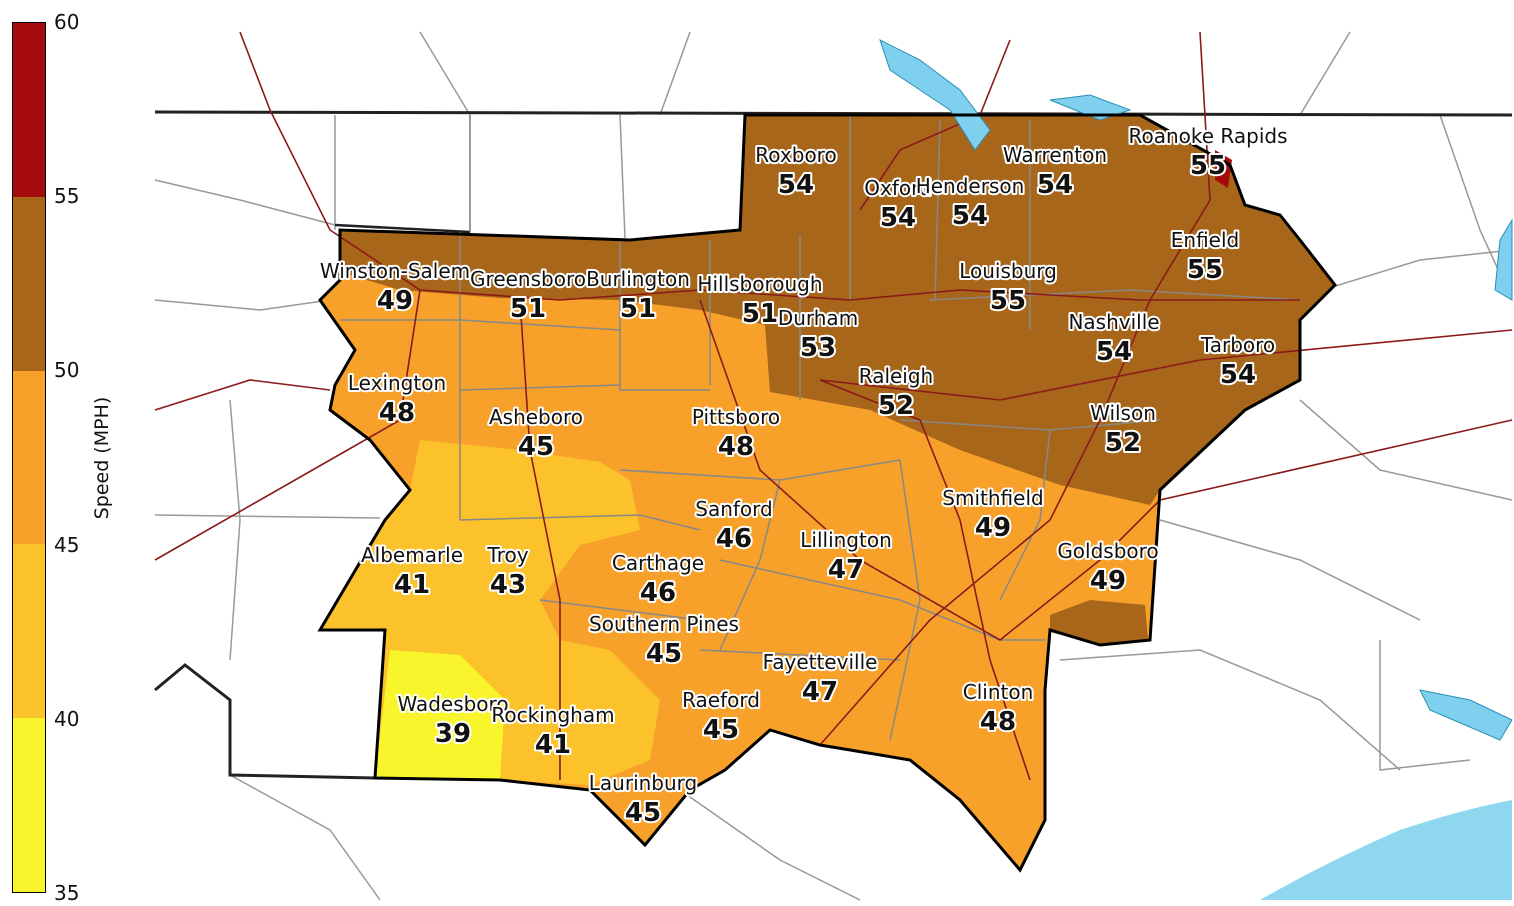 The height and width of the screenshot is (906, 1514). Describe the element at coordinates (846, 540) in the screenshot. I see `city-name: Lillington` at that location.